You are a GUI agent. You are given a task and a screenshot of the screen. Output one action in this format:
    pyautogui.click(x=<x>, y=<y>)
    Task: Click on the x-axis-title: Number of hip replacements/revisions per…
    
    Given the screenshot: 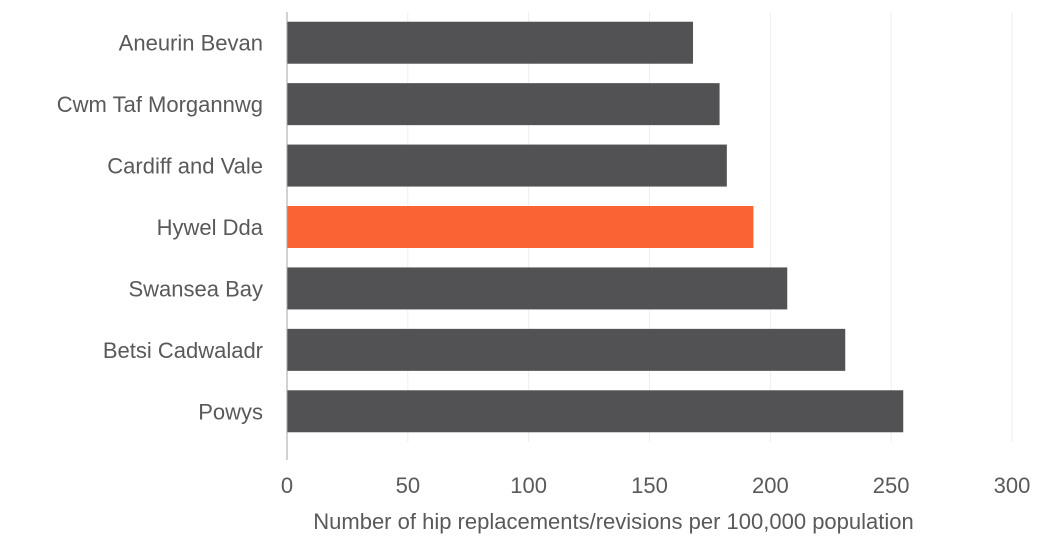 What is the action you would take?
    pyautogui.click(x=613, y=521)
    